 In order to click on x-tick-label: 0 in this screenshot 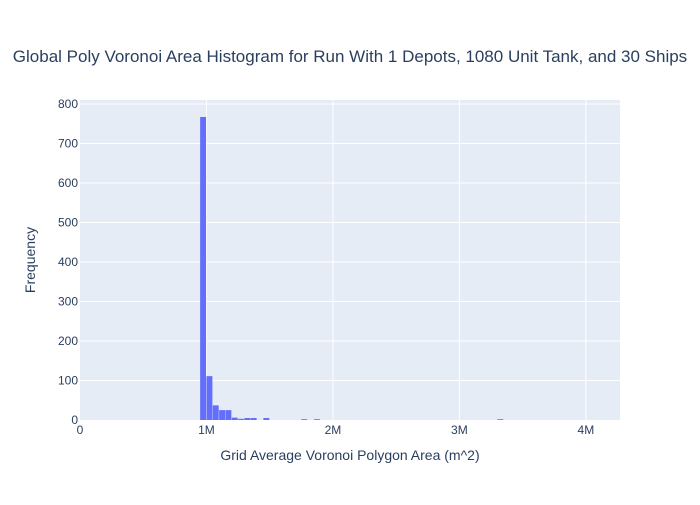, I will do `click(80, 430)`.